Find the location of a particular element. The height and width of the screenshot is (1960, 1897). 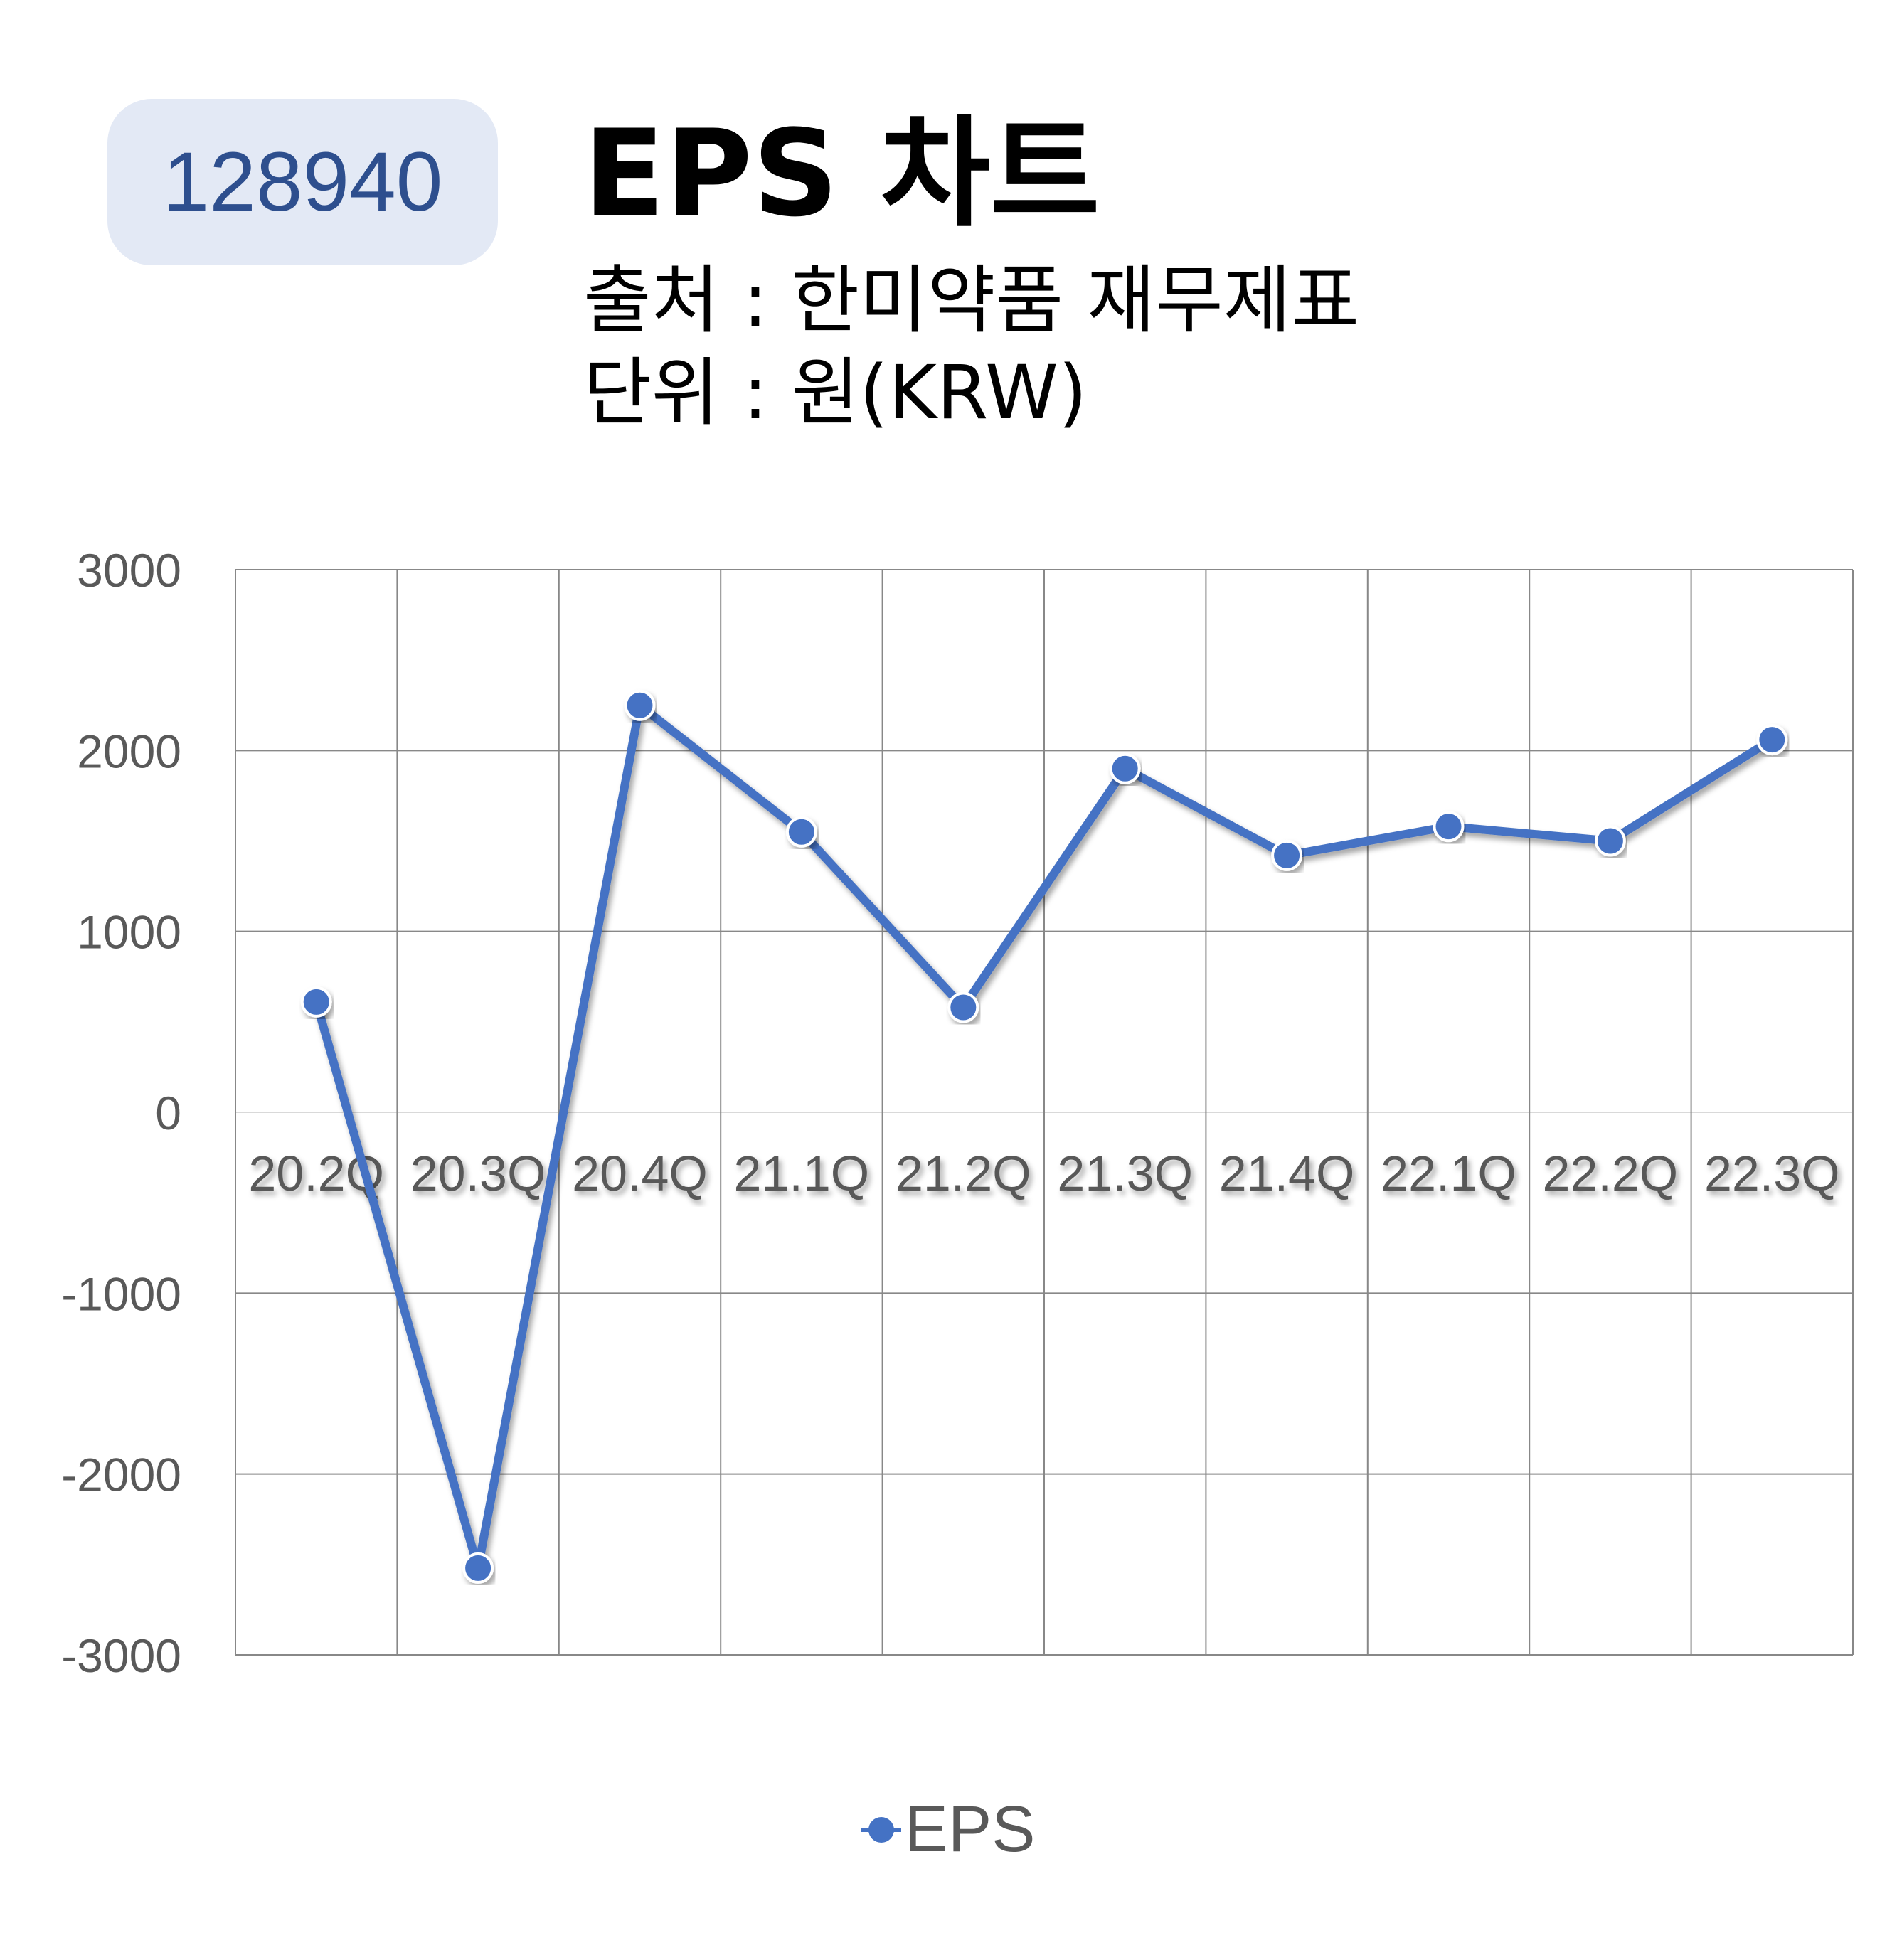

chart-unit: 단위 : 원(KRW) is located at coordinates (836, 392).